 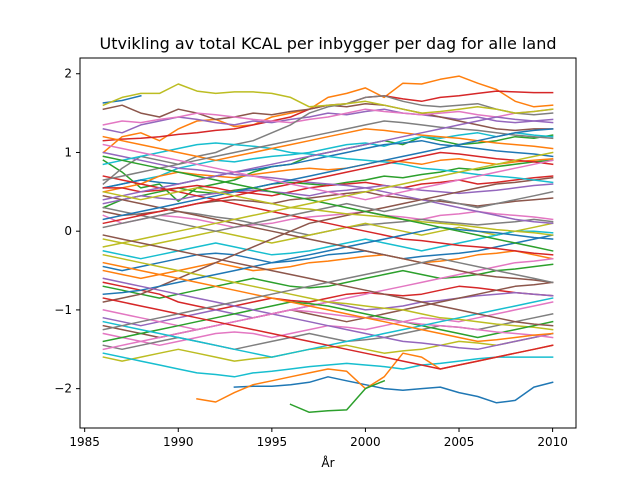 I want to click on x-tick-label: 2010, so click(x=552, y=442).